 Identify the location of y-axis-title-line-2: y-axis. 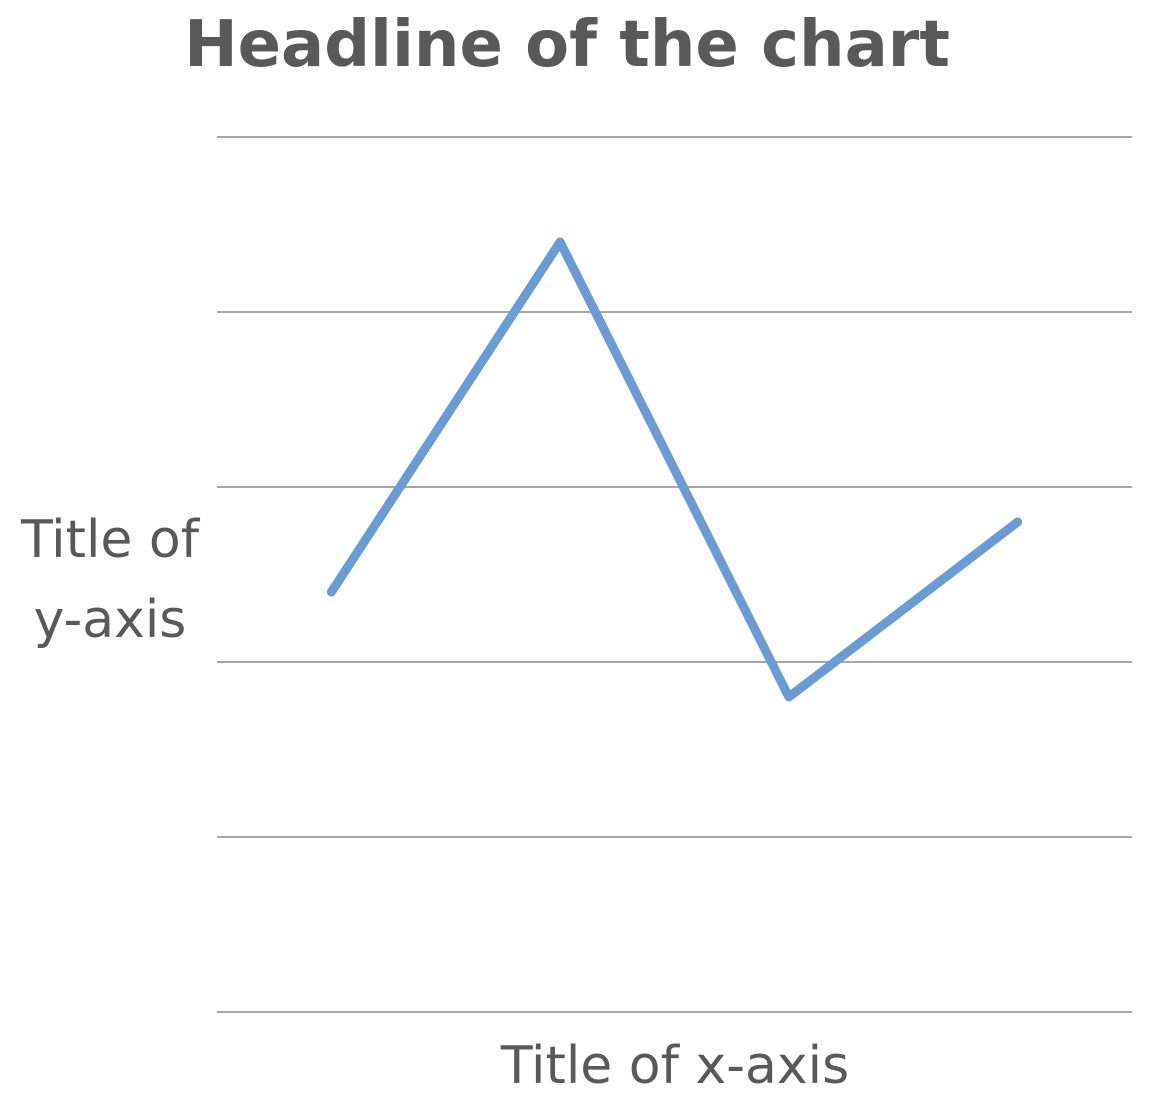
(110, 620).